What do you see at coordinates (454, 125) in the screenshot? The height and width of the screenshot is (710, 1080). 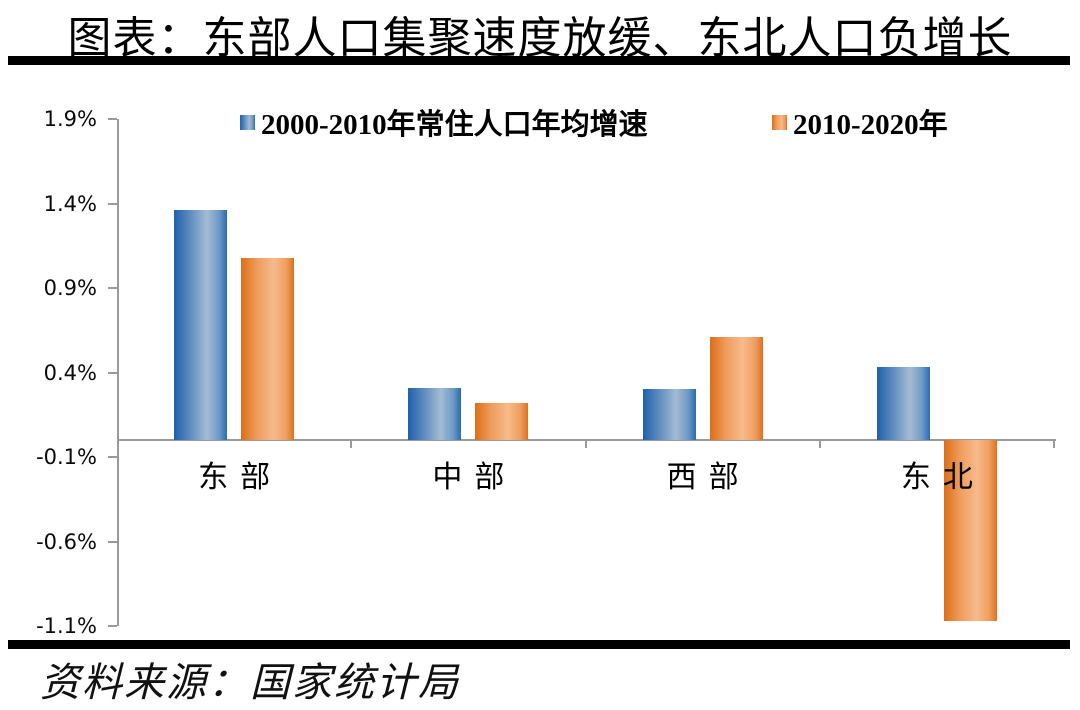 I see `legend-label-2000-2010: 2000-2010年常住人口年均增速` at bounding box center [454, 125].